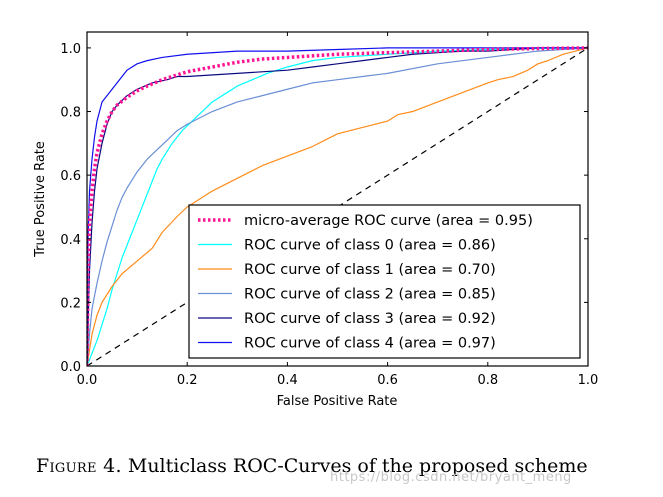 Image resolution: width=663 pixels, height=497 pixels. I want to click on y-axis-label: True Positive Rate, so click(40, 199).